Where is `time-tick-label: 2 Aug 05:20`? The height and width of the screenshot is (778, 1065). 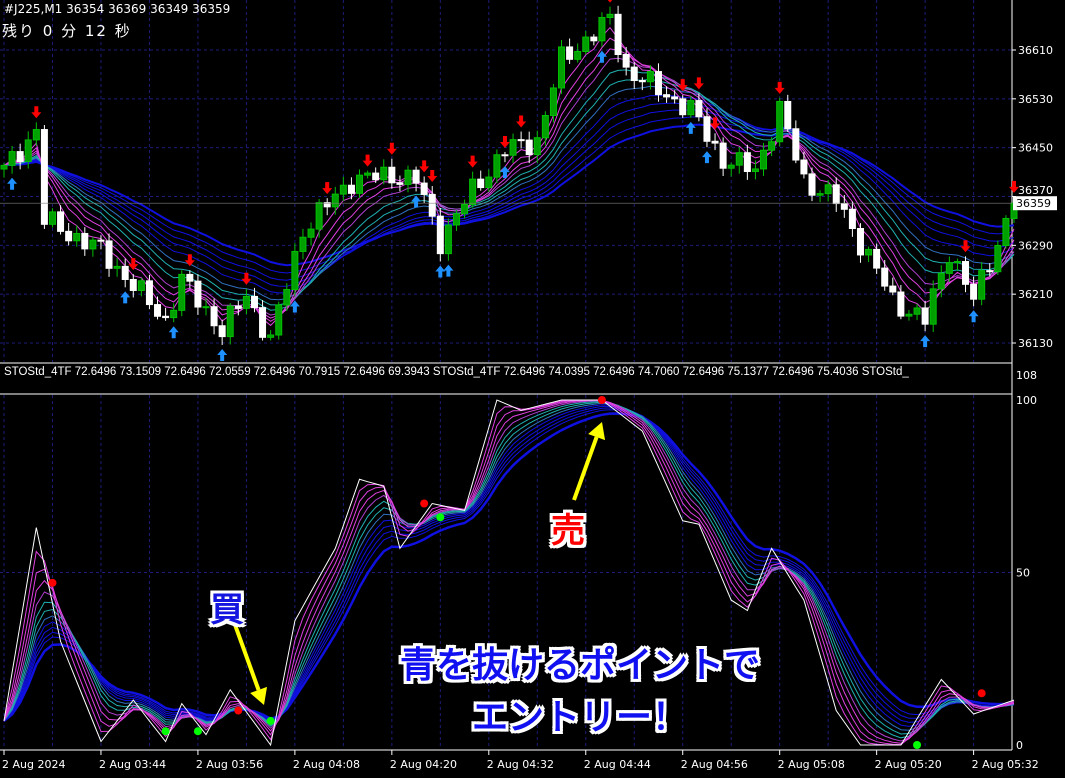
time-tick-label: 2 Aug 05:20 is located at coordinates (908, 764).